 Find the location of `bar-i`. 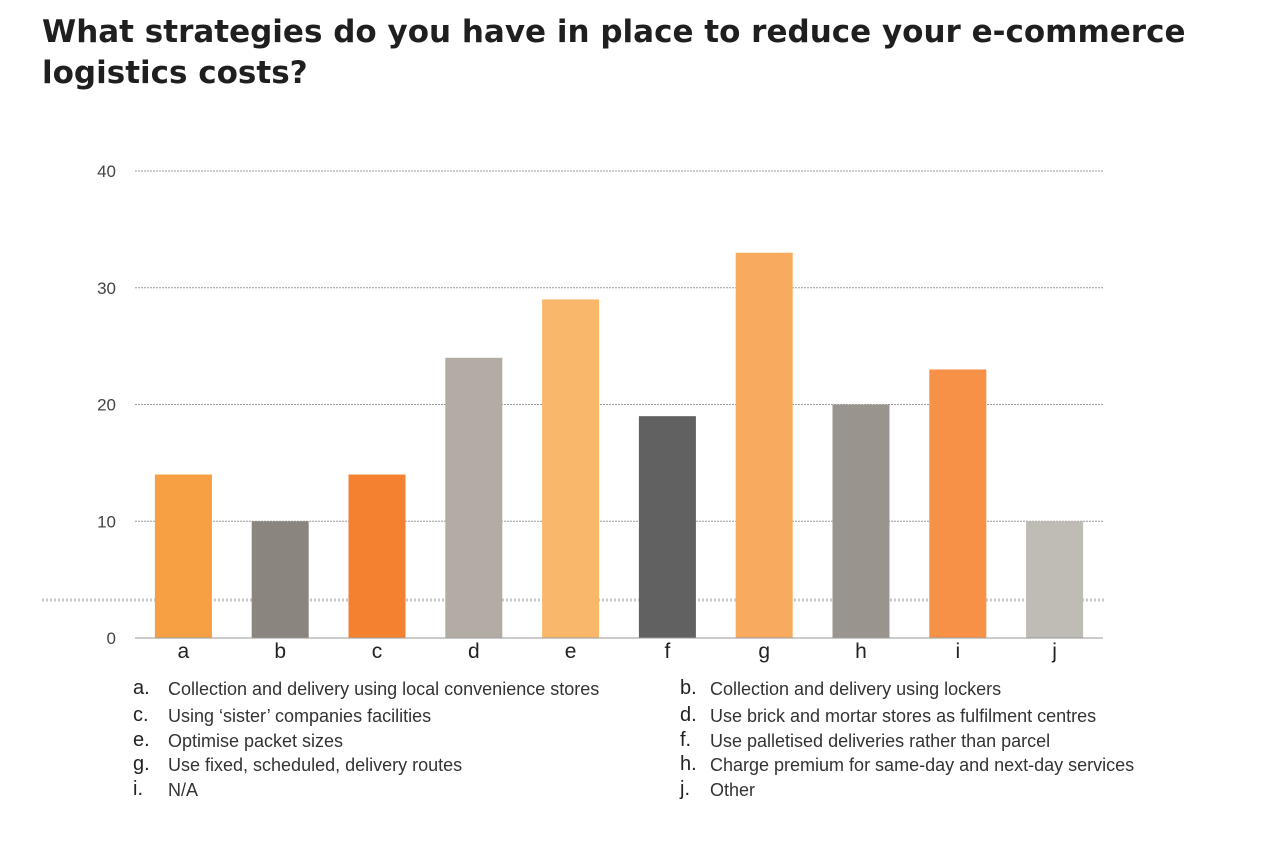

bar-i is located at coordinates (958, 503).